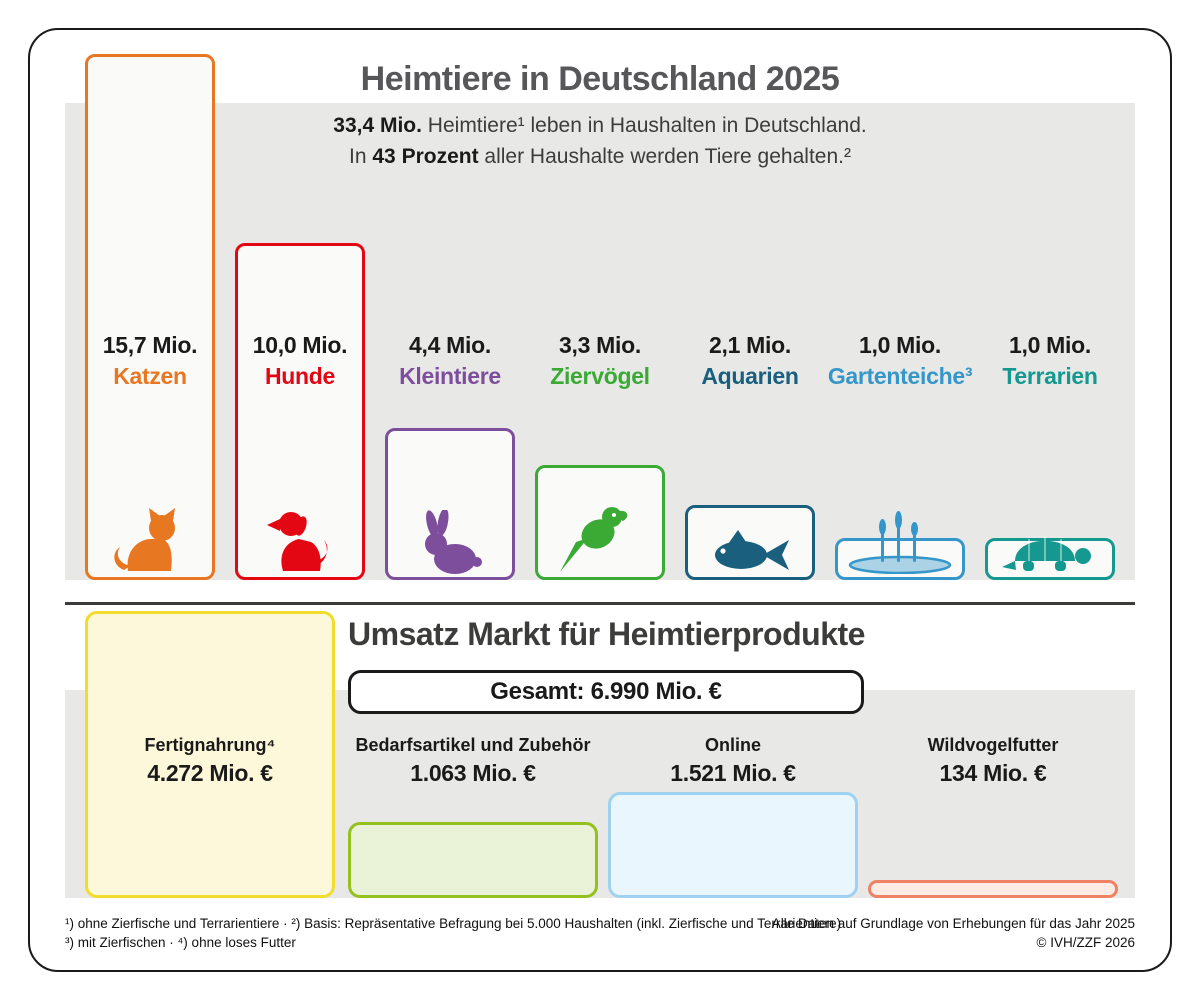  Describe the element at coordinates (300, 361) in the screenshot. I see `pet-label-hunde: 10,0 Mio. Hunde` at that location.